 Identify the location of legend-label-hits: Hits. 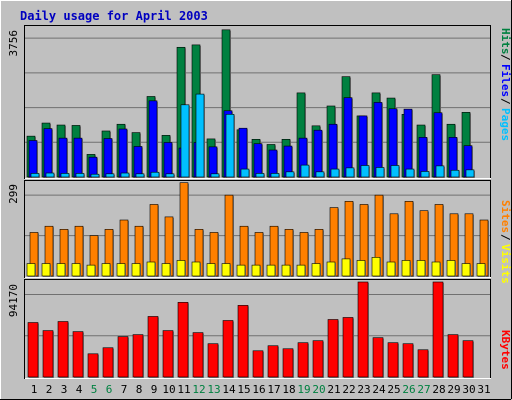
(505, 41).